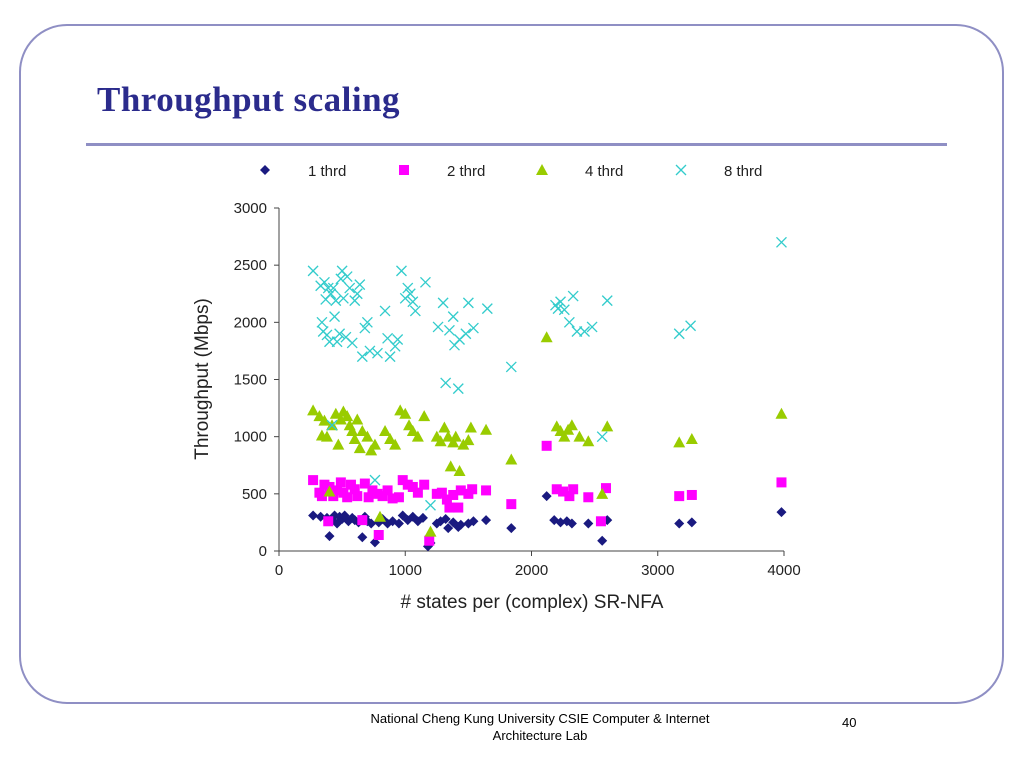 This screenshot has height=768, width=1024. I want to click on y-tick-label: 0, so click(263, 551).